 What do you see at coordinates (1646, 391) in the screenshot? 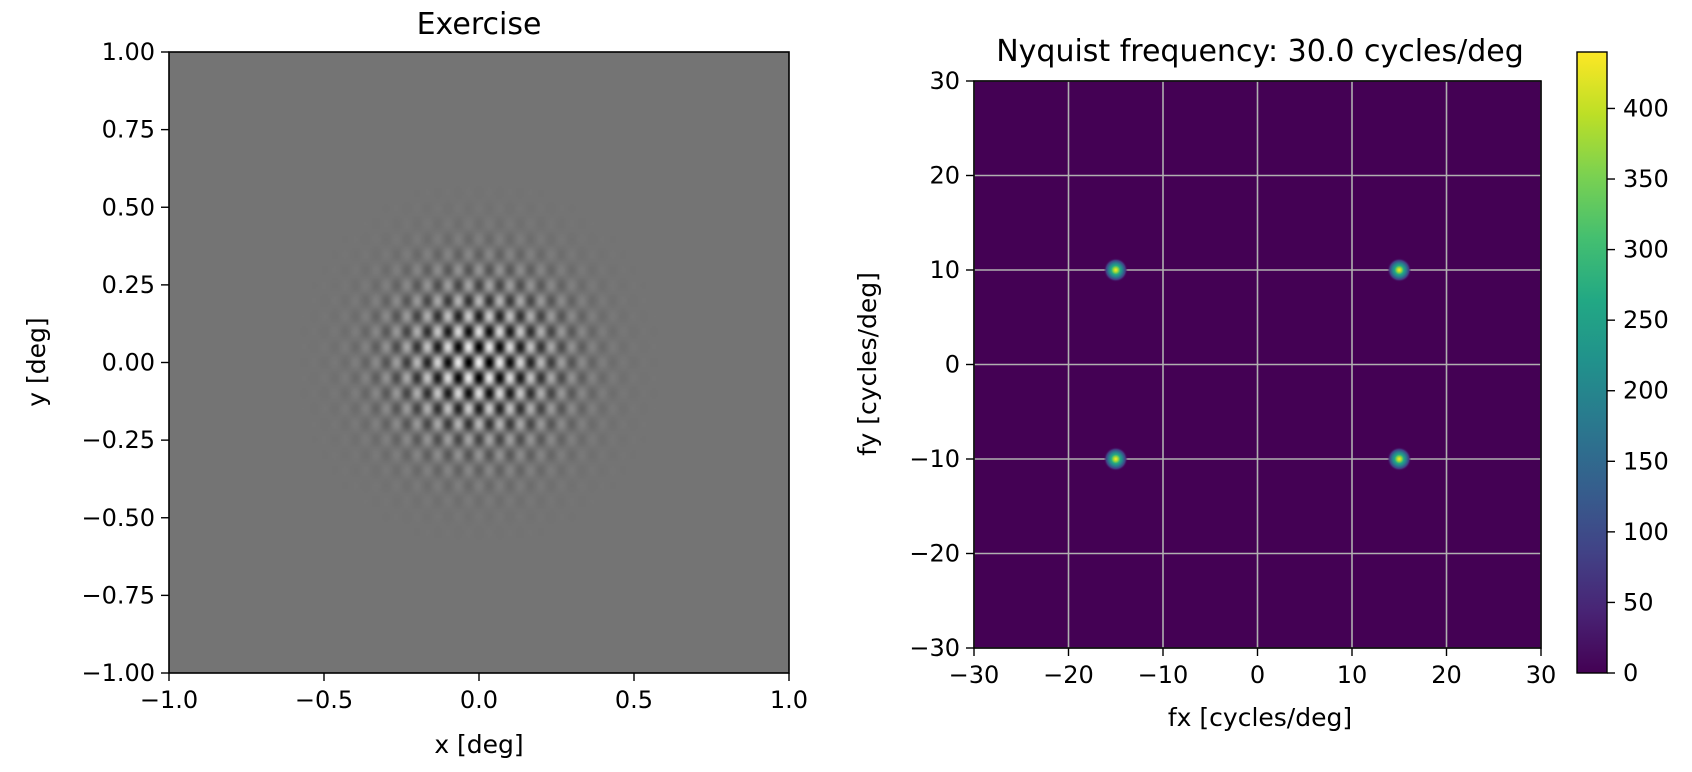
I see `colorbar-tick-label: 200` at bounding box center [1646, 391].